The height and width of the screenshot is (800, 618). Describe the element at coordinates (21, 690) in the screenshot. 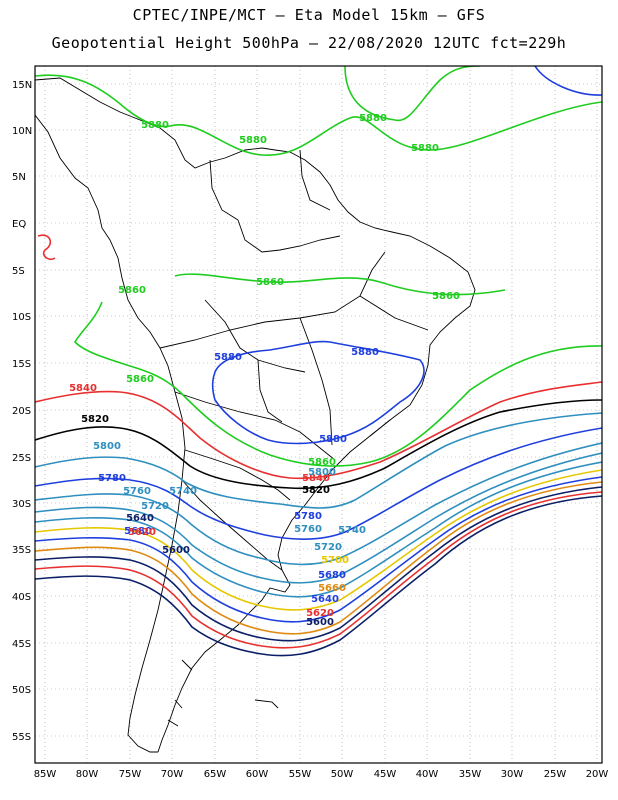

I see `lat-tick-label: 50S` at that location.